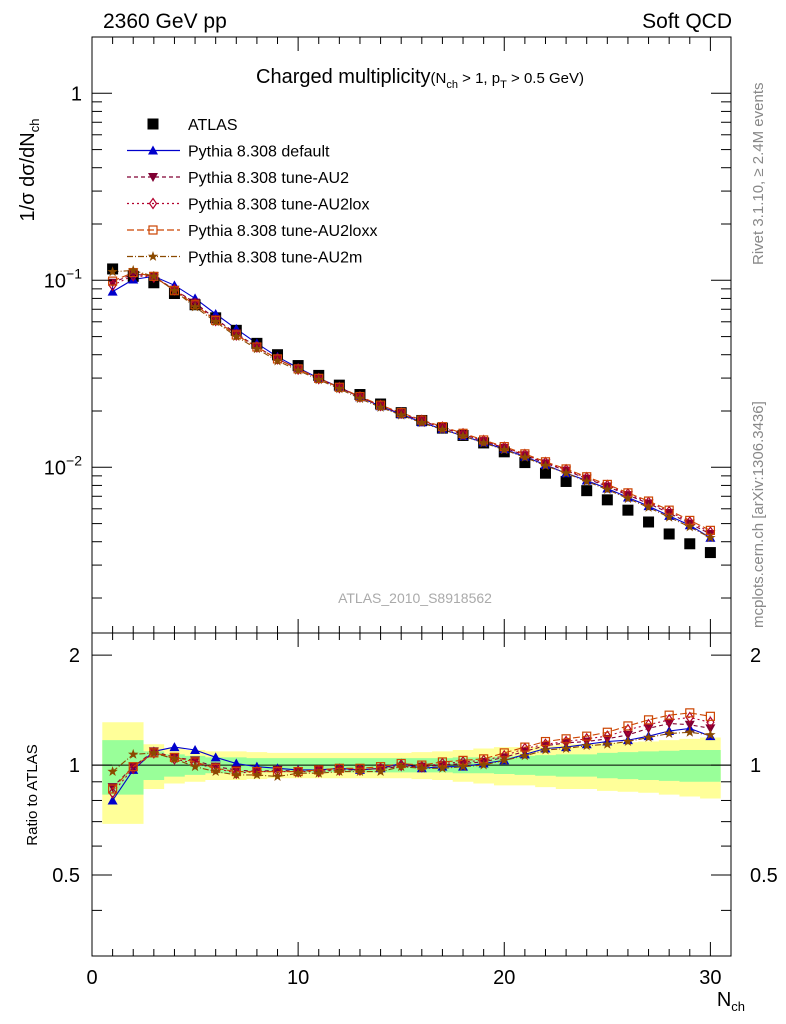 The height and width of the screenshot is (1024, 786). What do you see at coordinates (415, 598) in the screenshot?
I see `analysis-id: ATLAS_2010_S8918562` at bounding box center [415, 598].